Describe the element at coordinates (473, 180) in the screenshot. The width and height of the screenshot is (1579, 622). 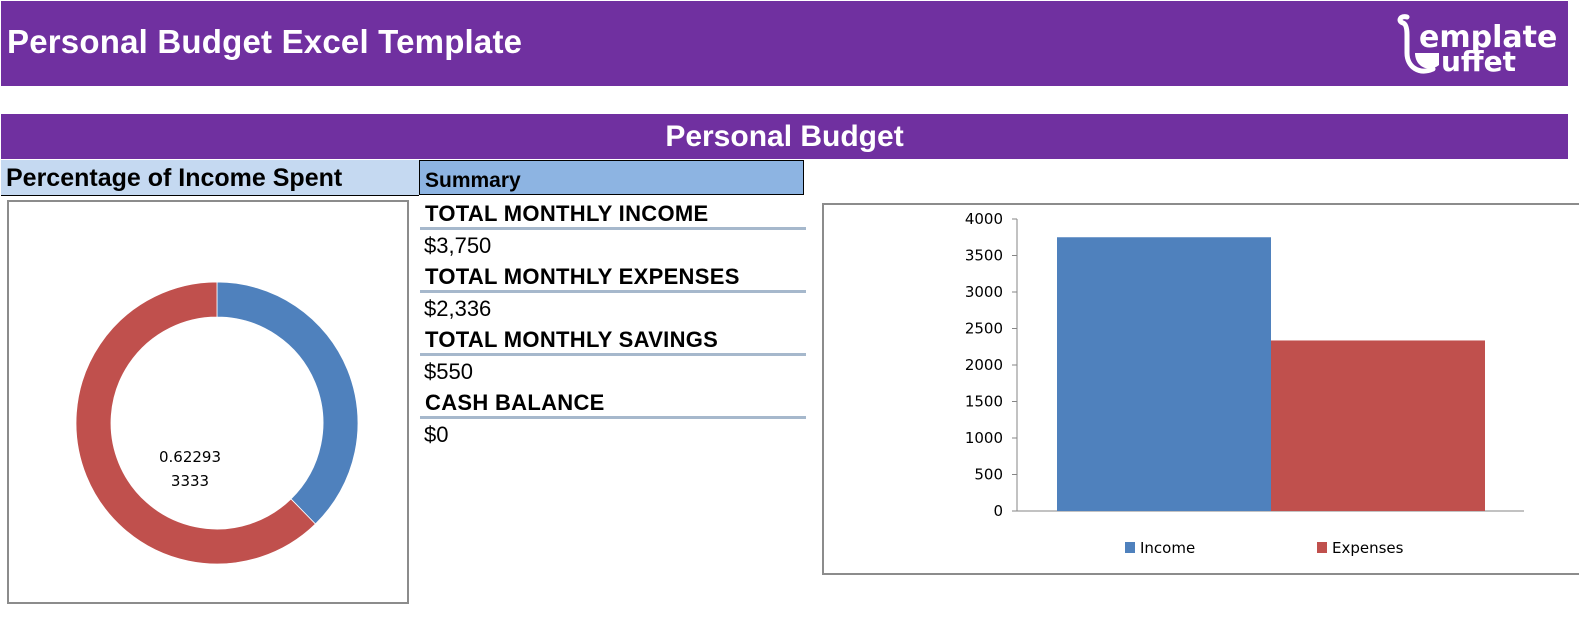
I see `summary-title: Summary` at that location.